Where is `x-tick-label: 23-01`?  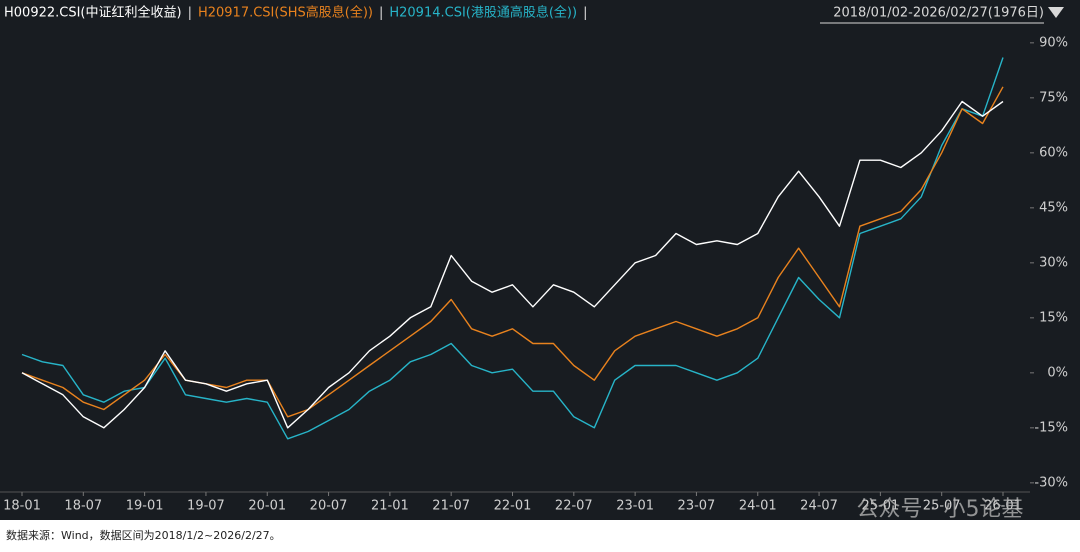
x-tick-label: 23-01 is located at coordinates (635, 506).